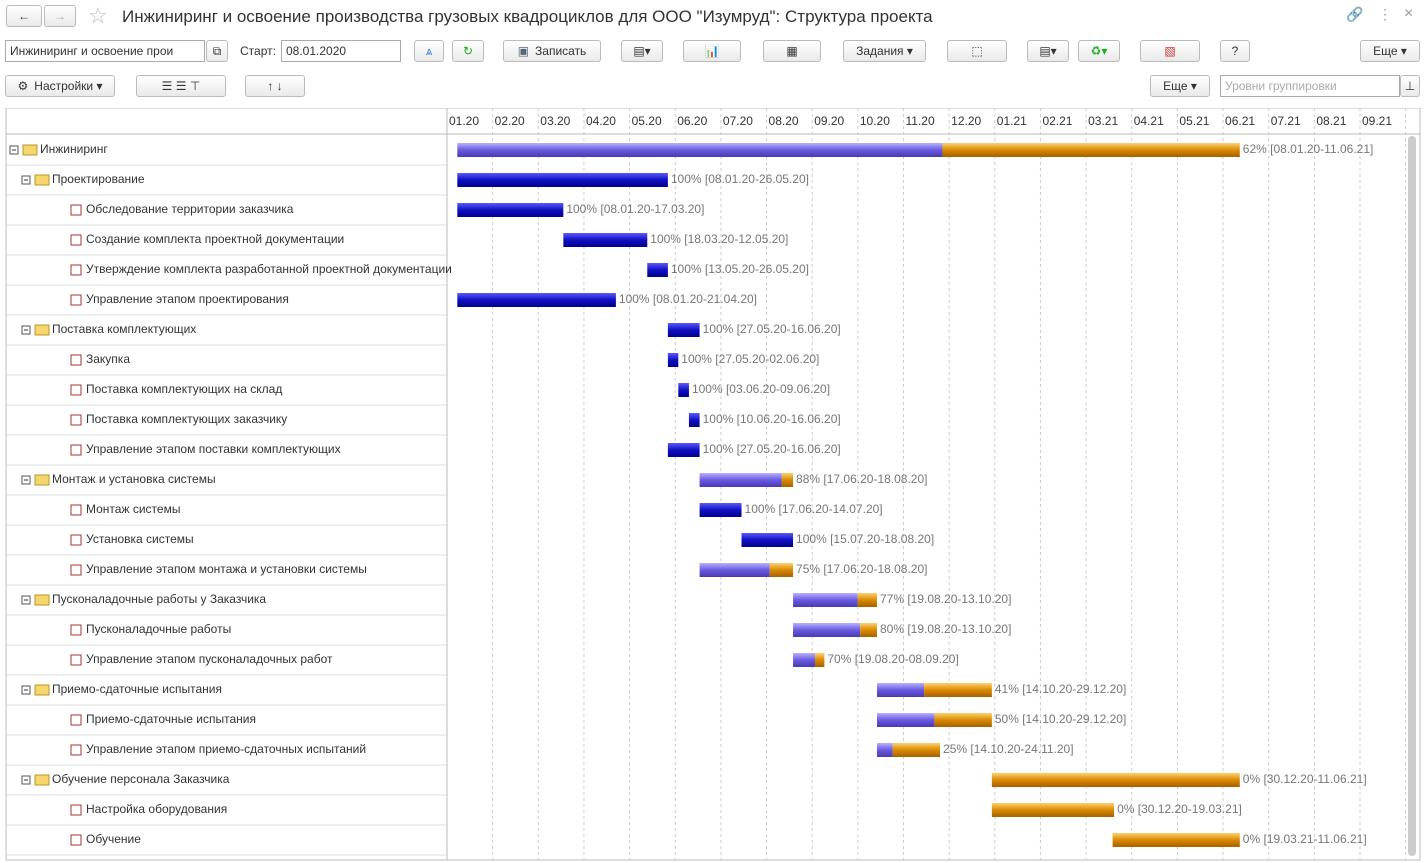 This screenshot has width=1427, height=863. What do you see at coordinates (977, 51) in the screenshot?
I see `tool-button: ⬚` at bounding box center [977, 51].